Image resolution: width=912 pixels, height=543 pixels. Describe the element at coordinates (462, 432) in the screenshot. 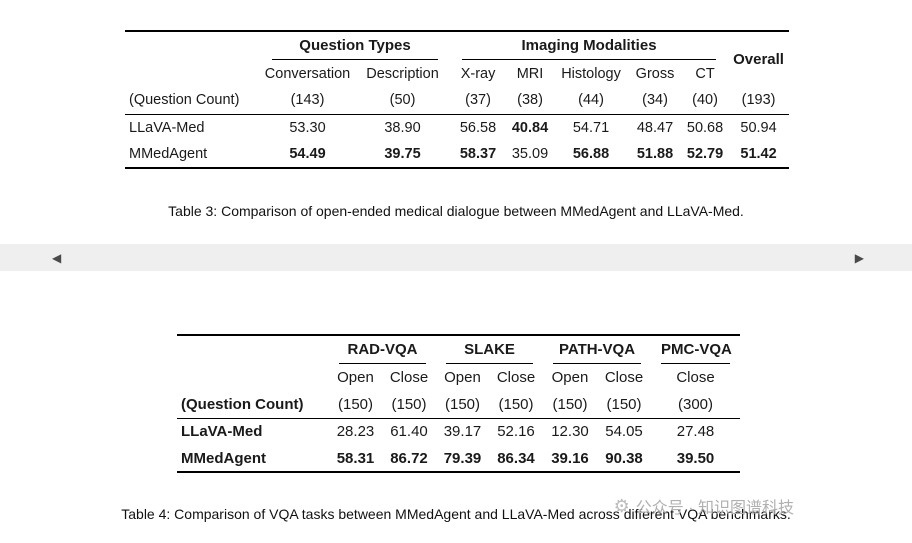

I see `table4-value-cell: 39.17` at that location.